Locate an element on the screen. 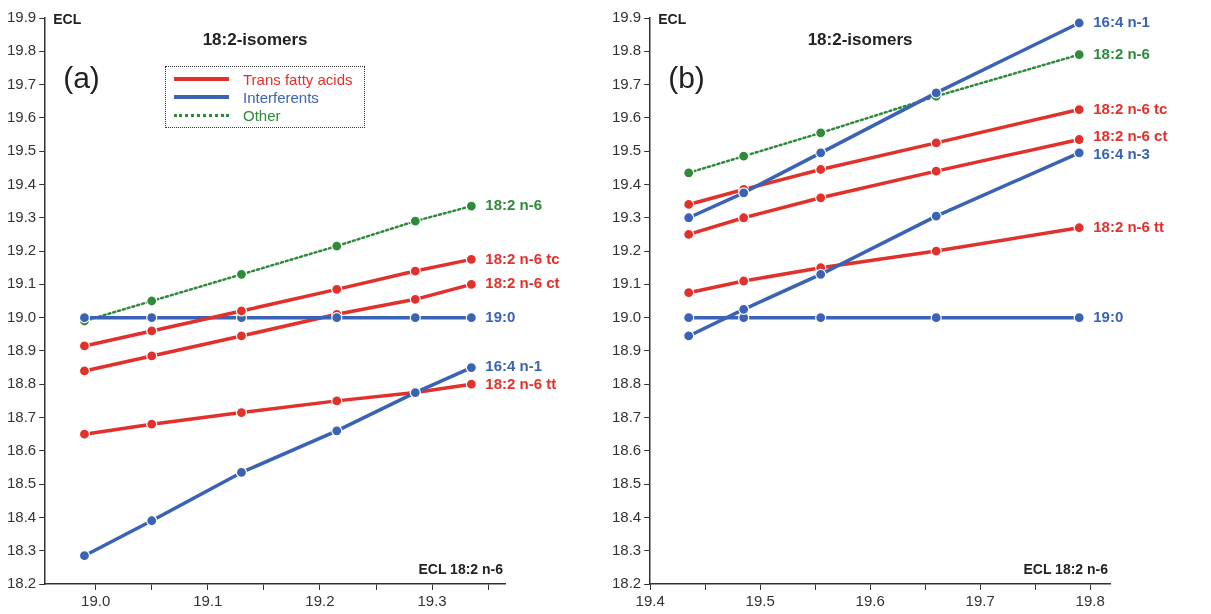 This screenshot has height=614, width=1211. x-tick-label: 19.4 is located at coordinates (650, 601).